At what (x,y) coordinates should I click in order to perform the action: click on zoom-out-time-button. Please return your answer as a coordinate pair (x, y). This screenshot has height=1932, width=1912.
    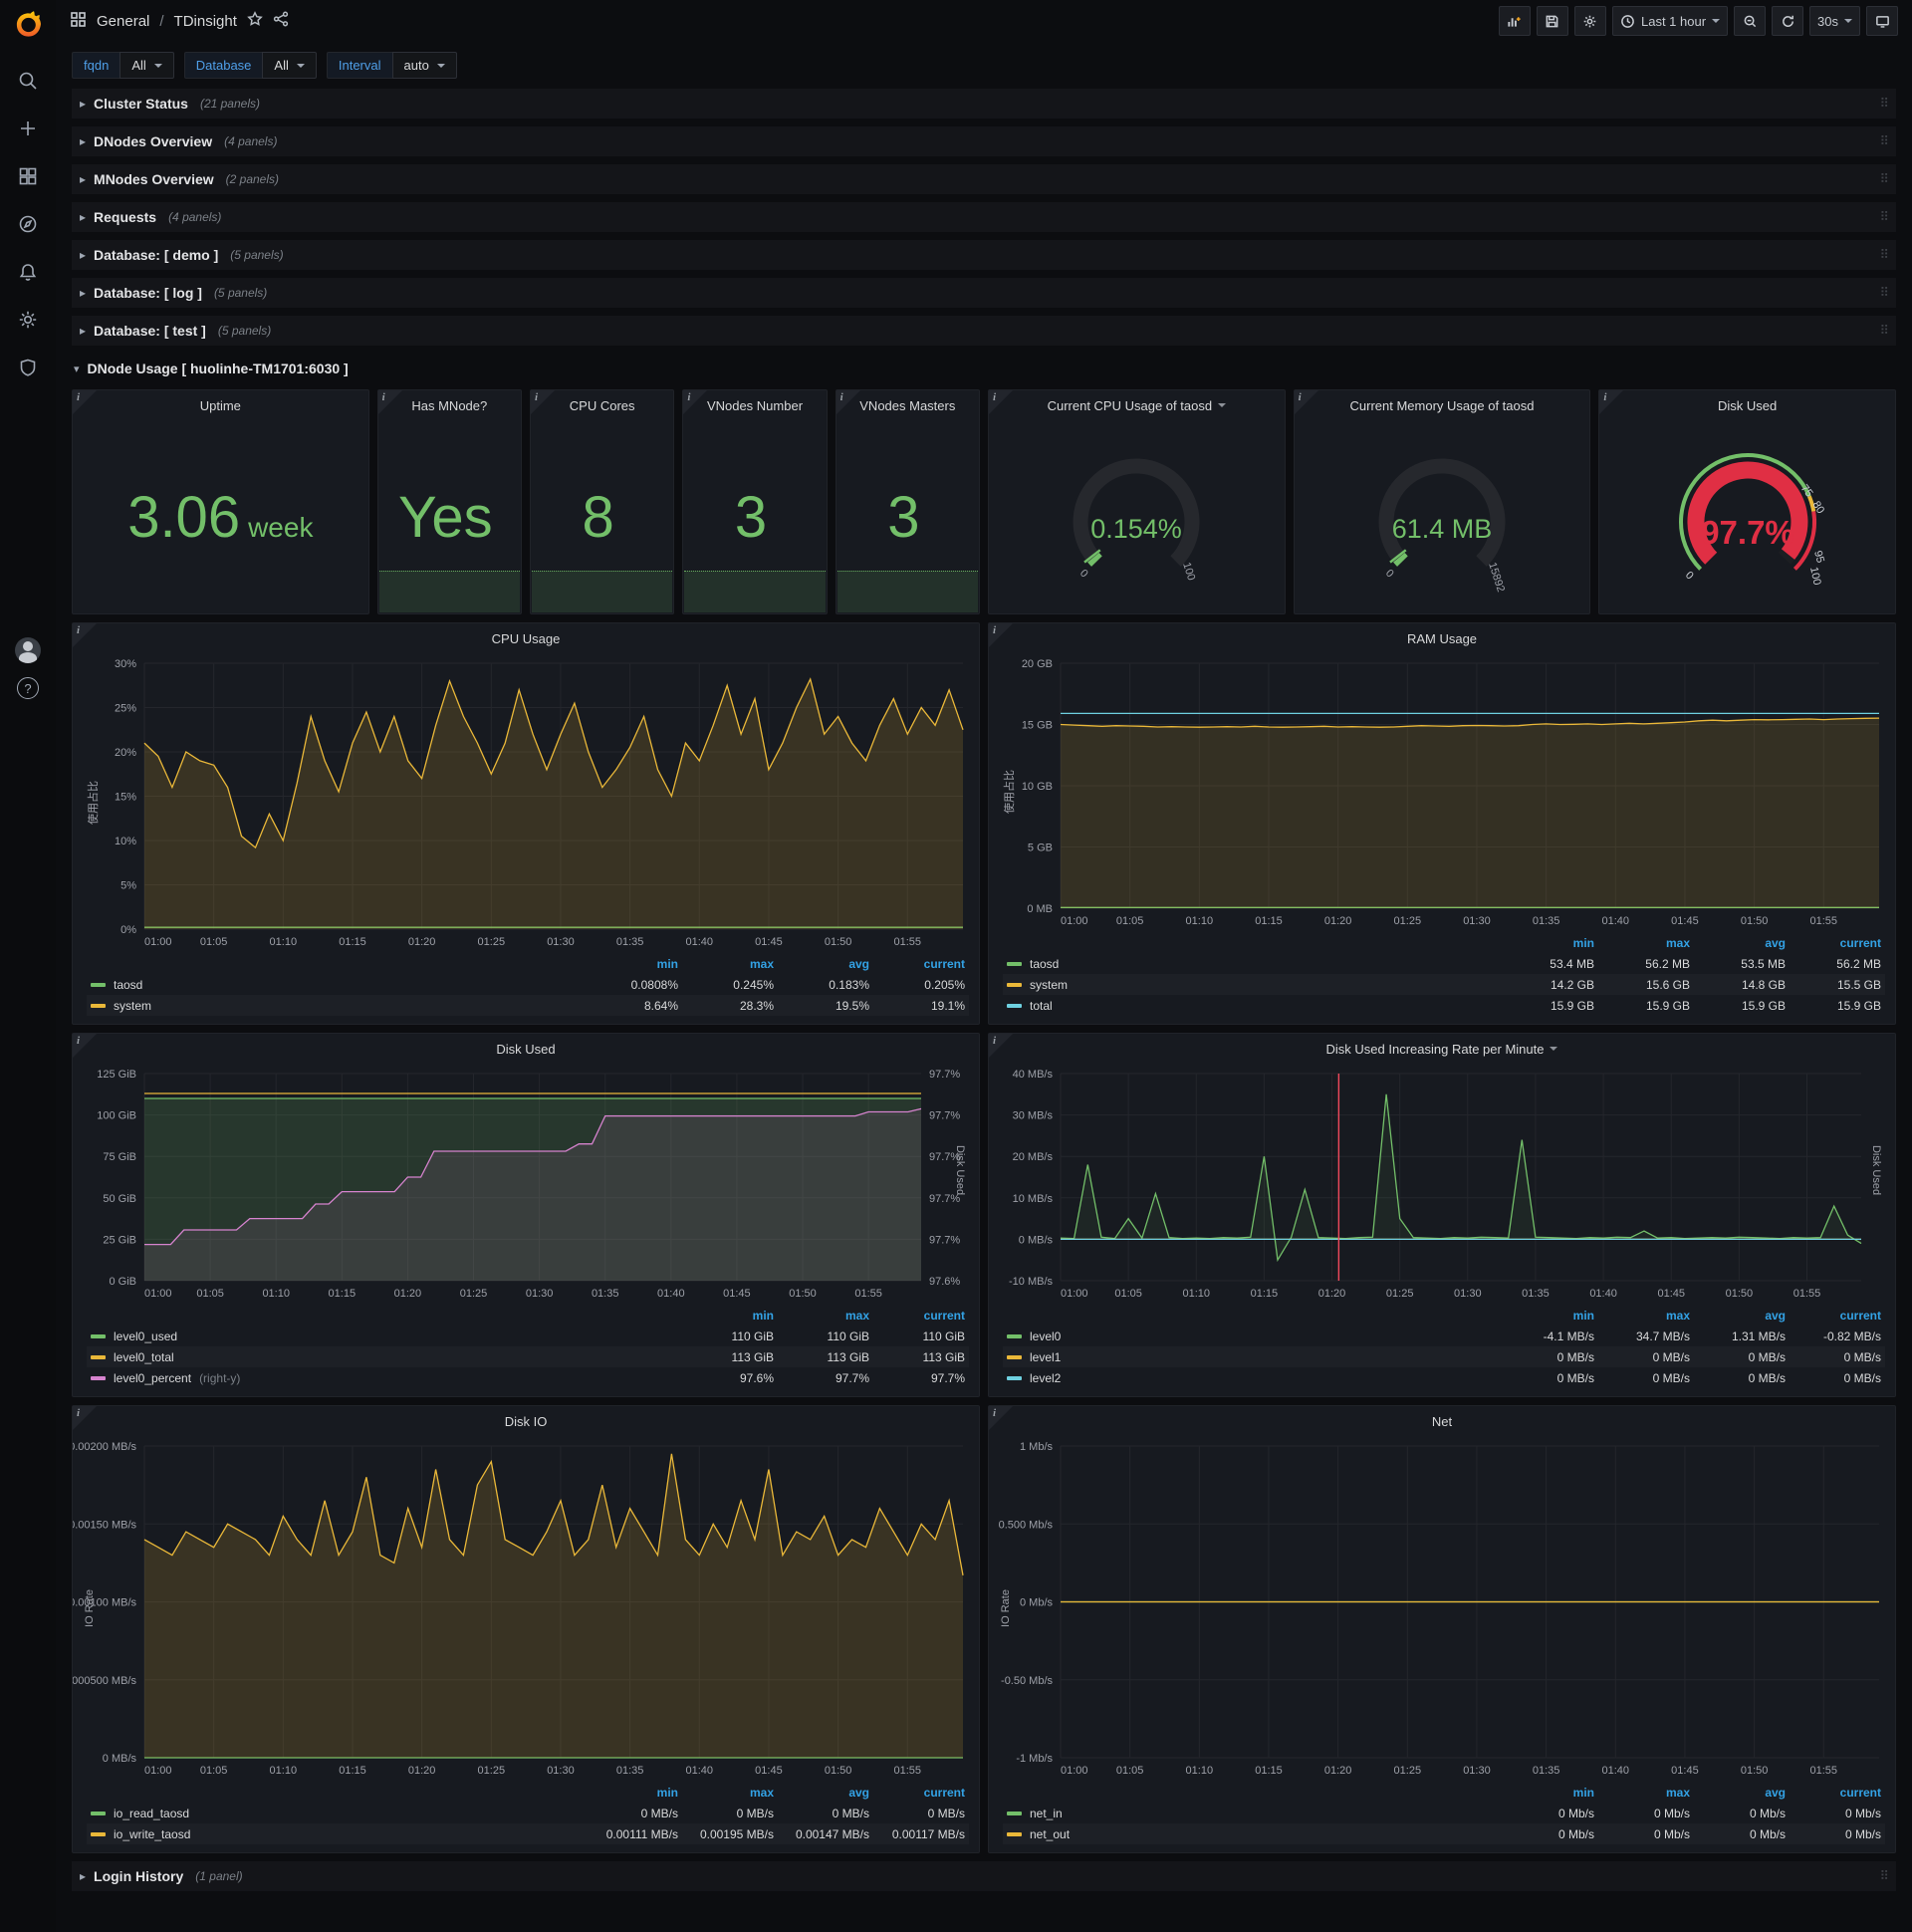
    Looking at the image, I should click on (1750, 21).